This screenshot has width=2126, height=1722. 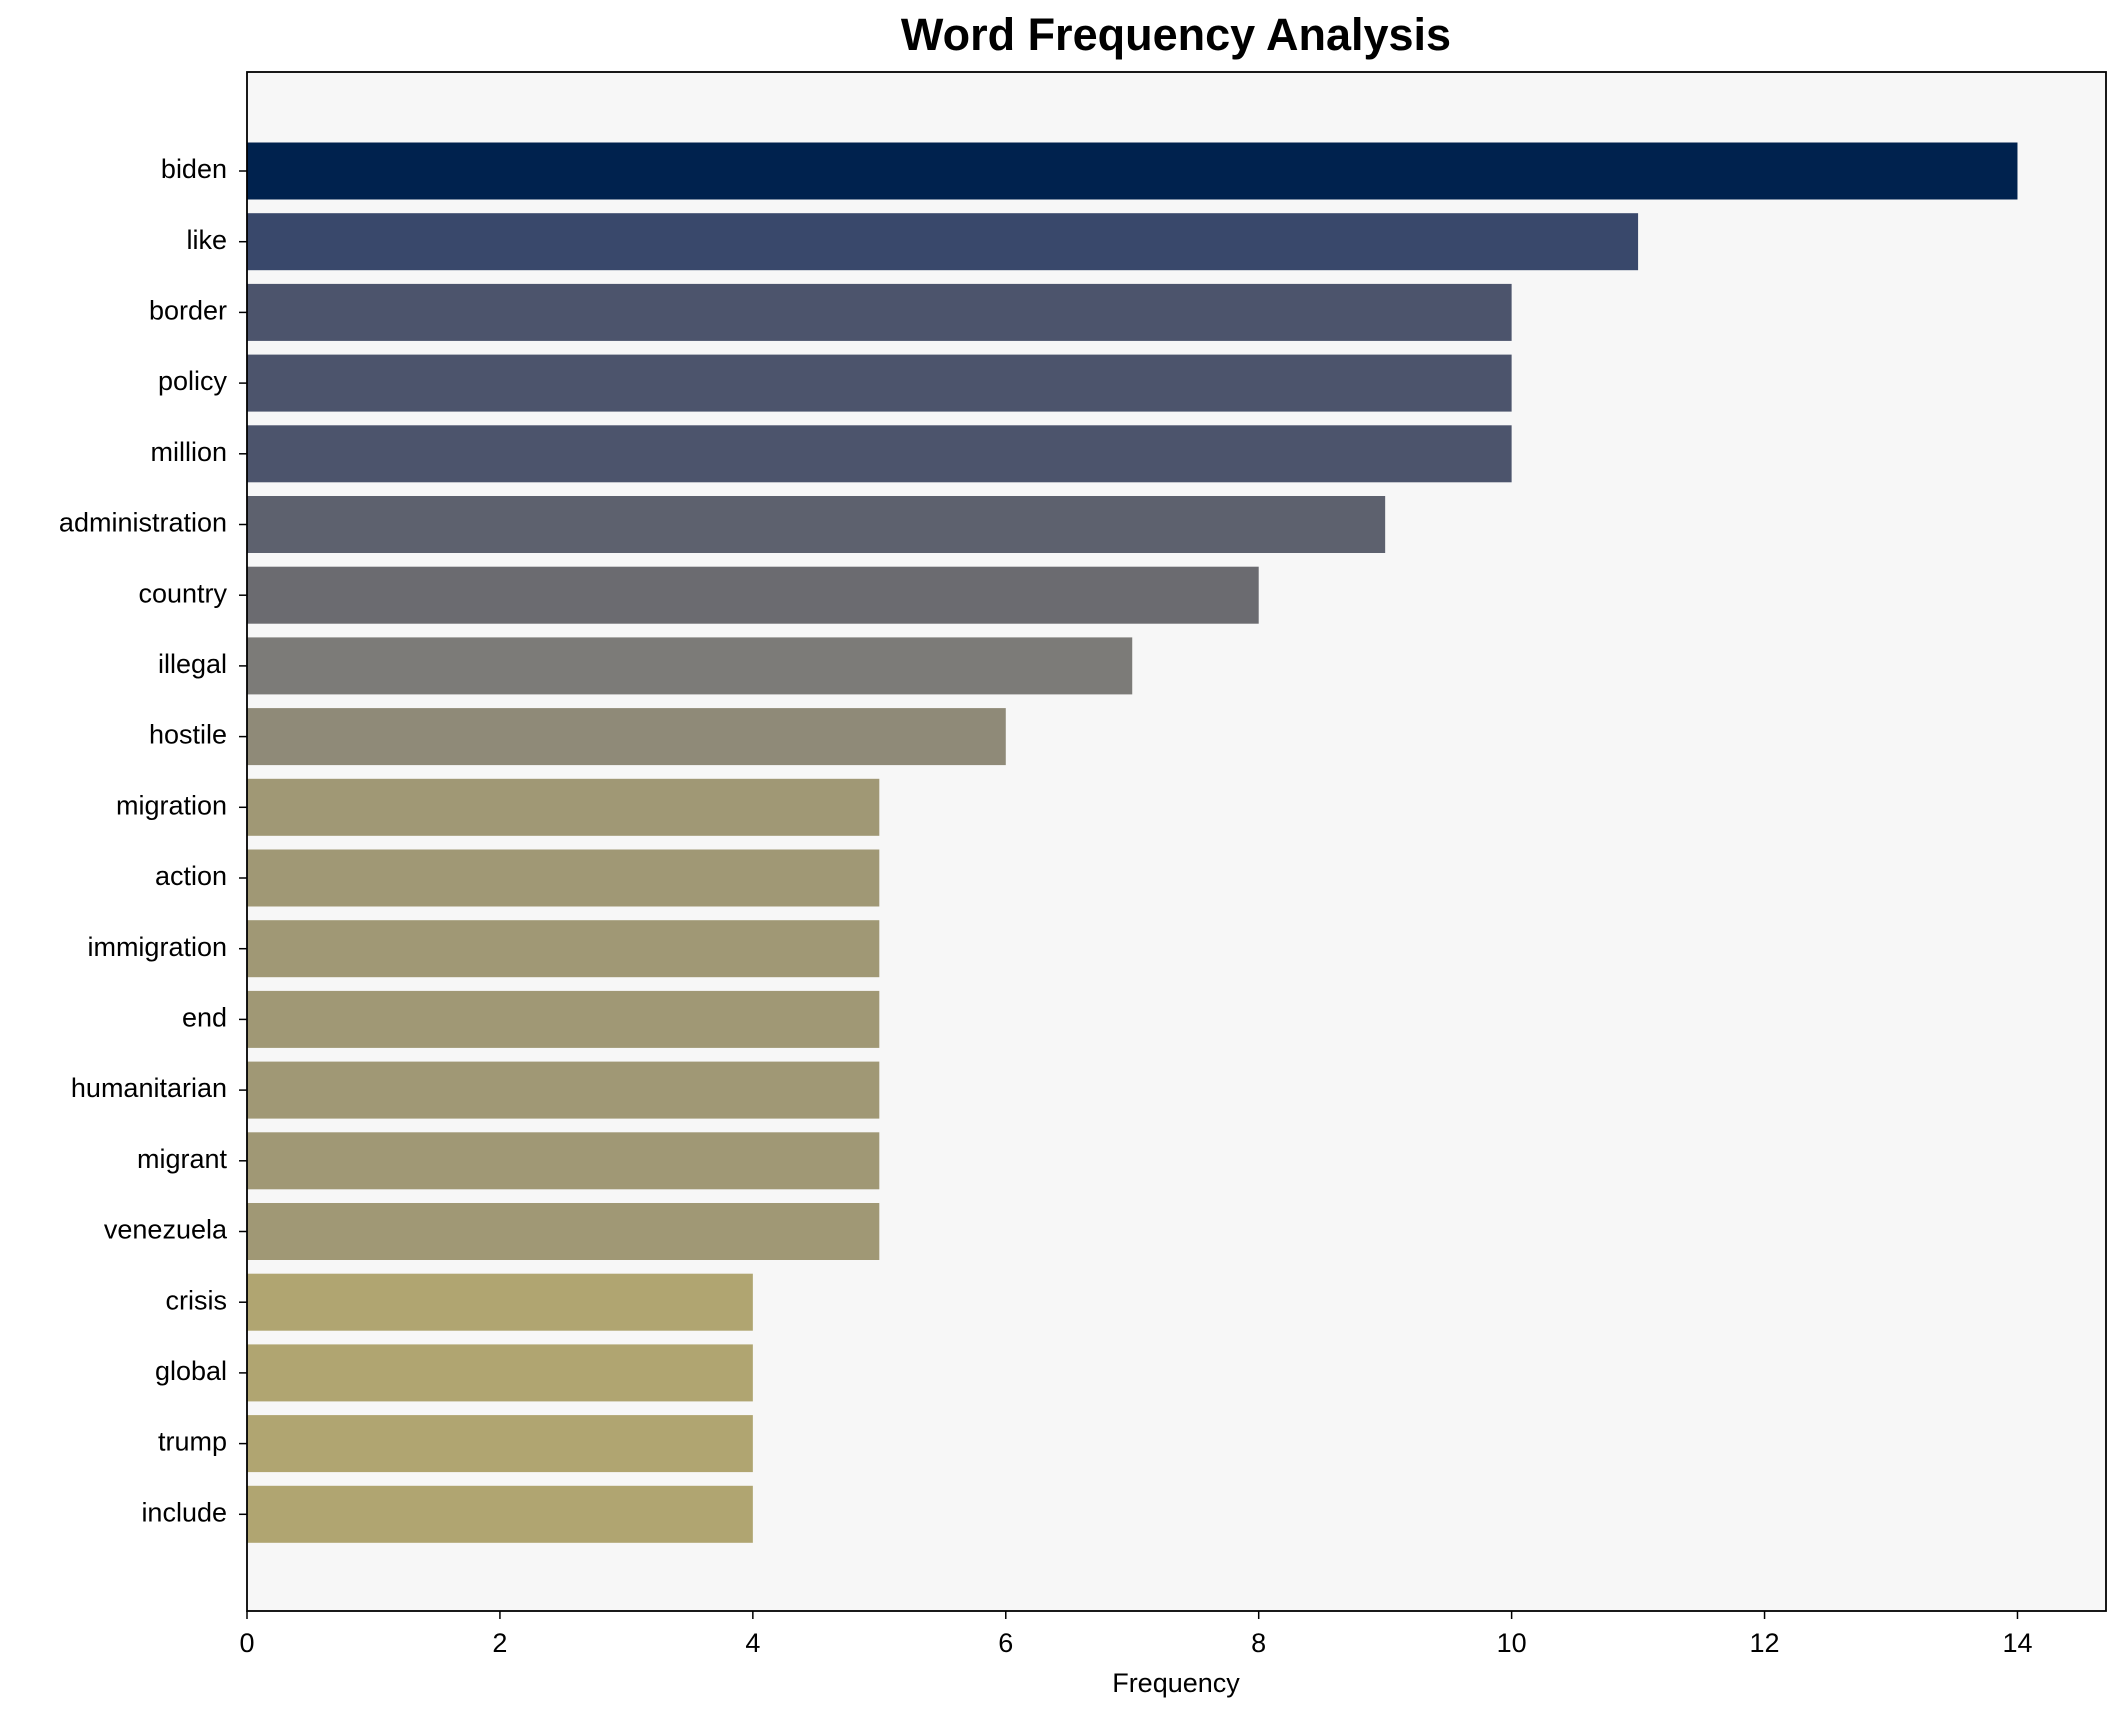 I want to click on x-tick-label: 8, so click(x=1258, y=1643).